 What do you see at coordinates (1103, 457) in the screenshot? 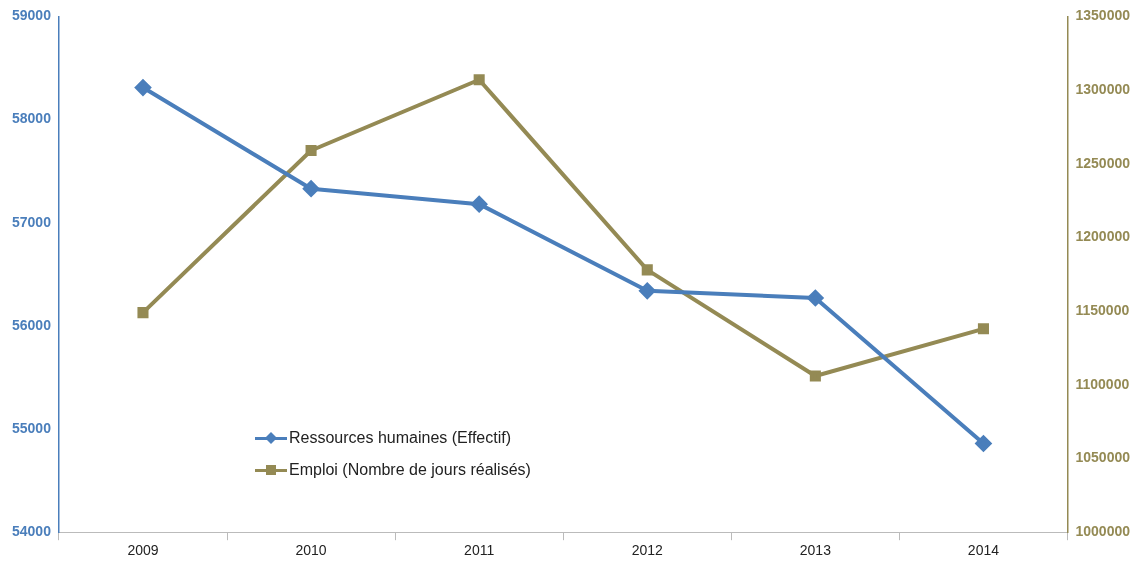
I see `y2-tick-label: 1050000` at bounding box center [1103, 457].